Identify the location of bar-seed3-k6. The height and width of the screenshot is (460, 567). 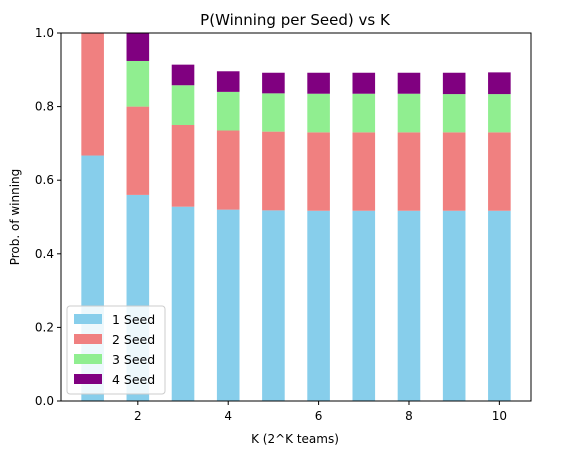
(318, 113).